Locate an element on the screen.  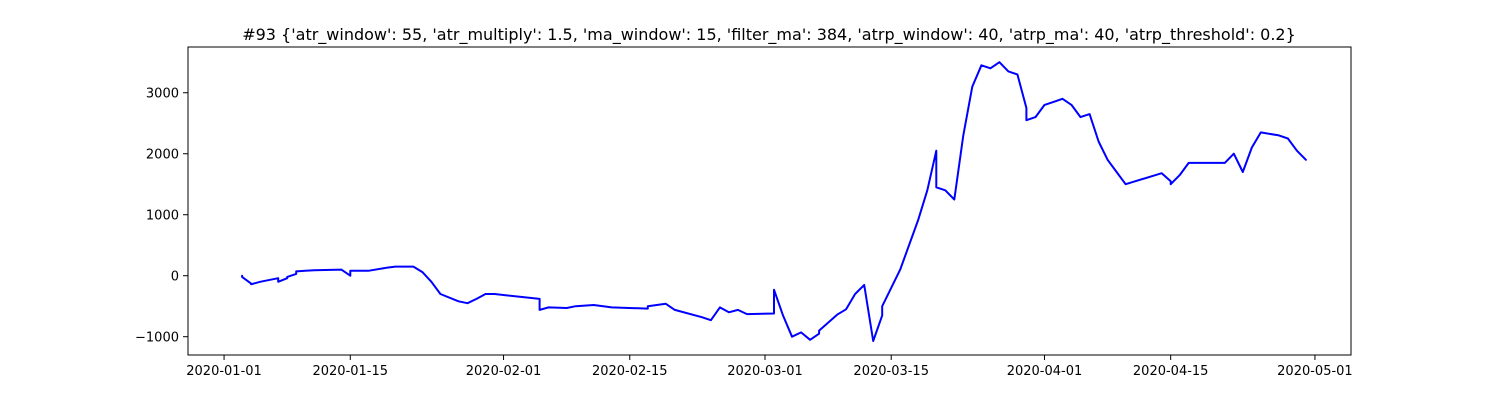
x-tick-label: 2020-01-15 is located at coordinates (350, 371).